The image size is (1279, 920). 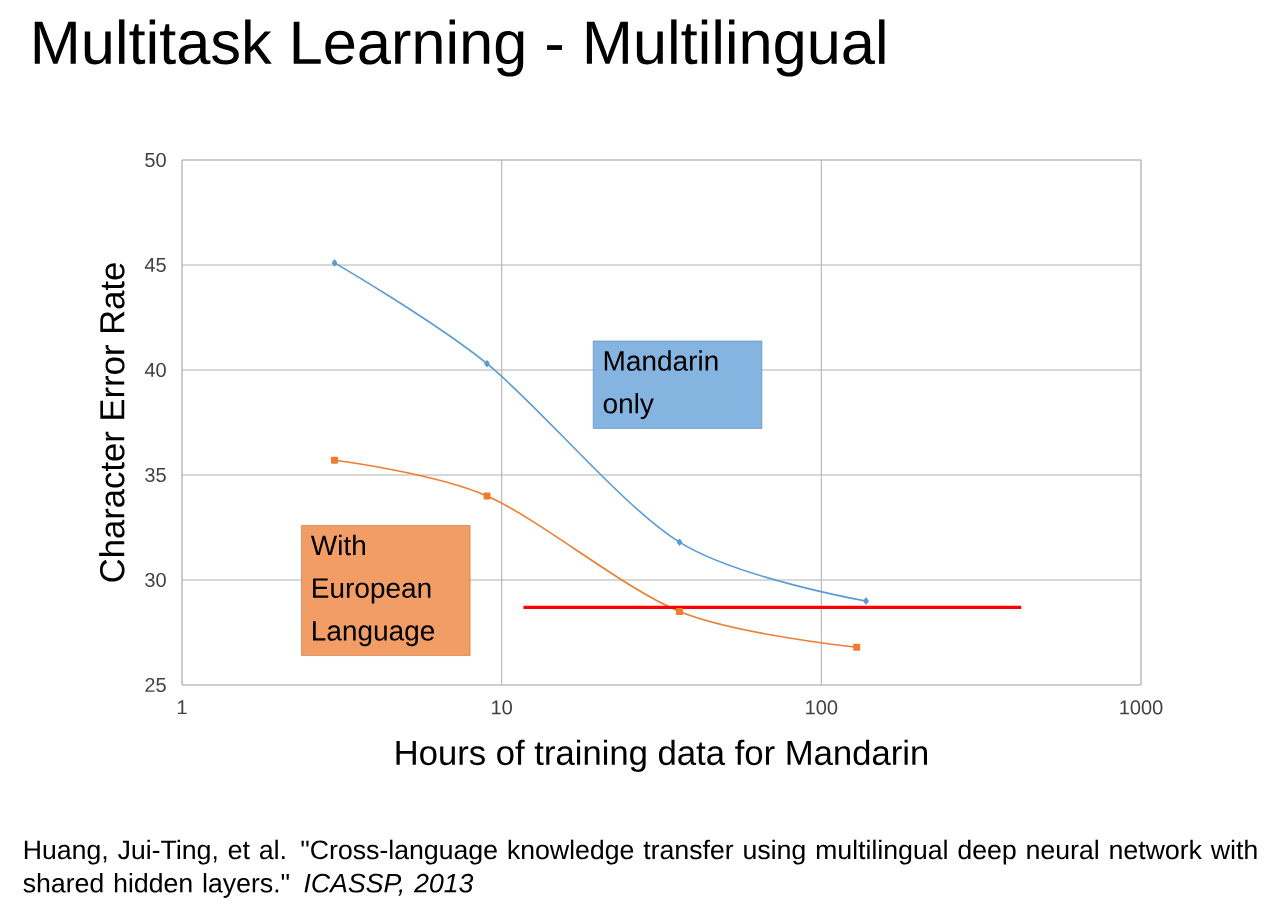 I want to click on series-label: Mandarin only, so click(x=660, y=385).